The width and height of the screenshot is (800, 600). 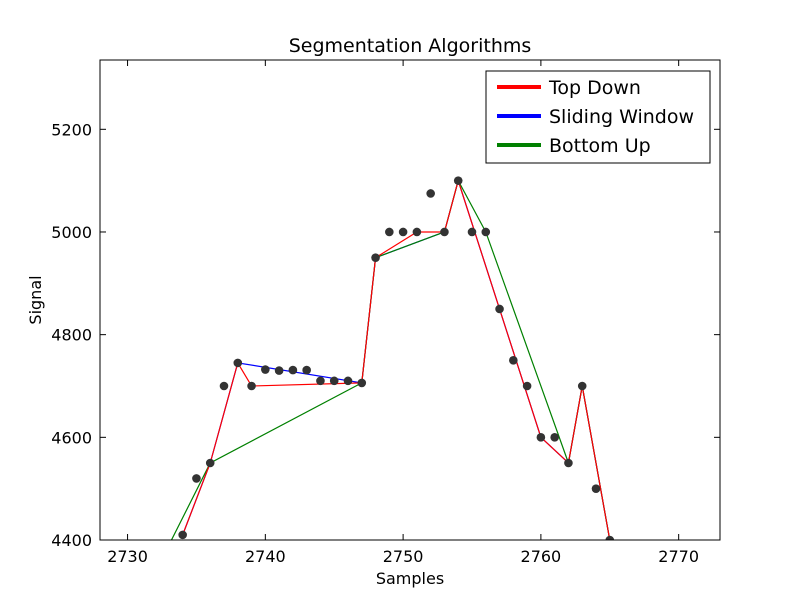 I want to click on x-tick-label: 2760, so click(x=541, y=556).